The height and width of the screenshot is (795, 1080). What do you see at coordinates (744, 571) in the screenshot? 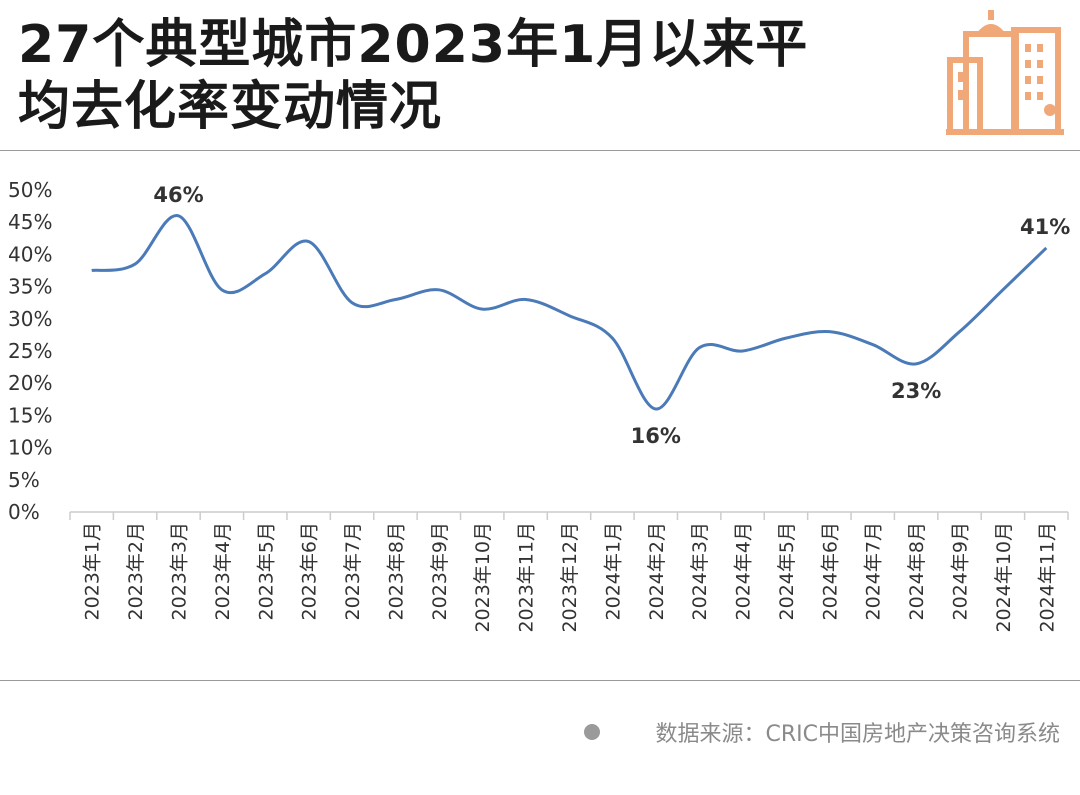
I see `x-tick-label: 2024年4月` at bounding box center [744, 571].